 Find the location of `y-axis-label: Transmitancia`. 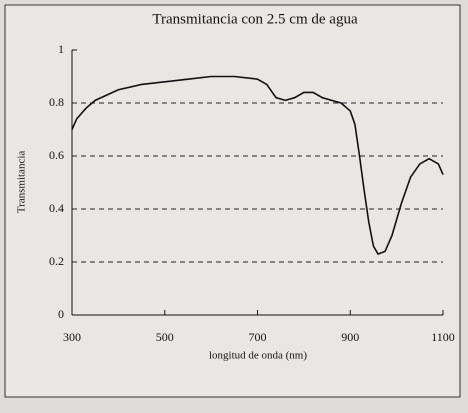

y-axis-label: Transmitancia is located at coordinates (22, 182).